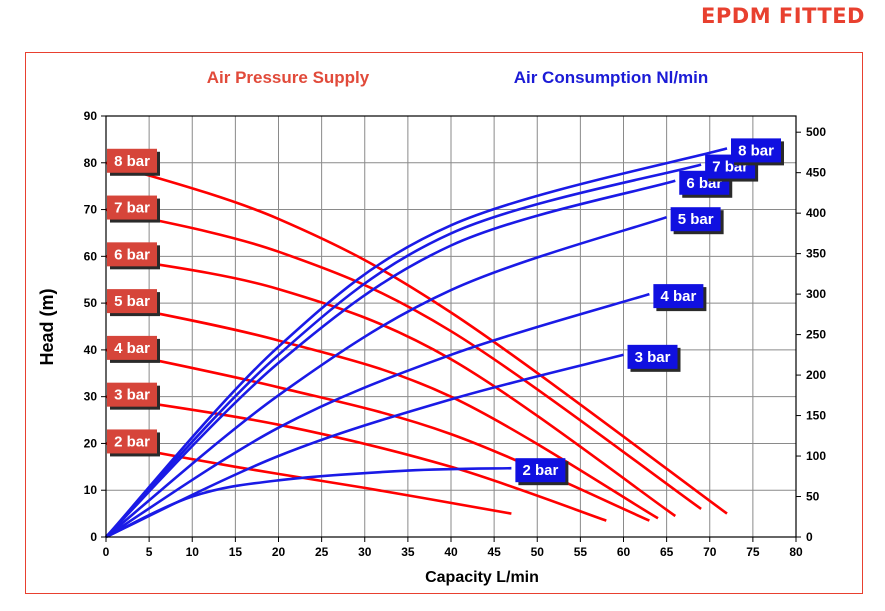  I want to click on y2-tick-label: 500, so click(816, 132).